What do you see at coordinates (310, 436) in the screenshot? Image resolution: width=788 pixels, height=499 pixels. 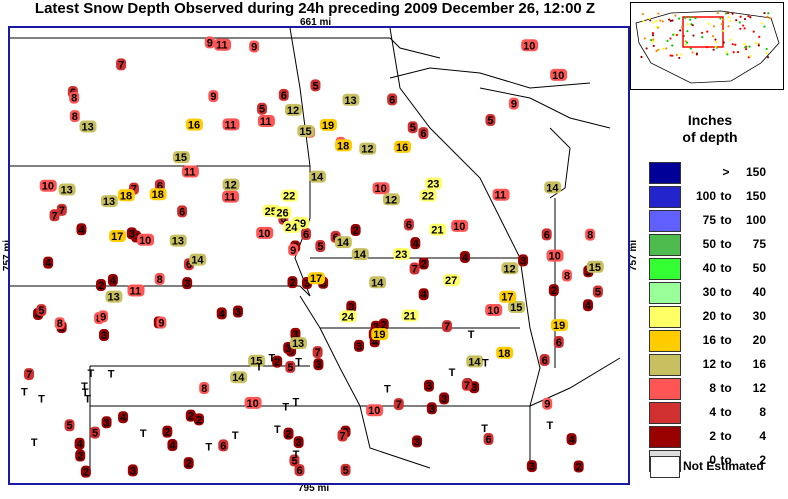 I see `border-ks-ok` at bounding box center [310, 436].